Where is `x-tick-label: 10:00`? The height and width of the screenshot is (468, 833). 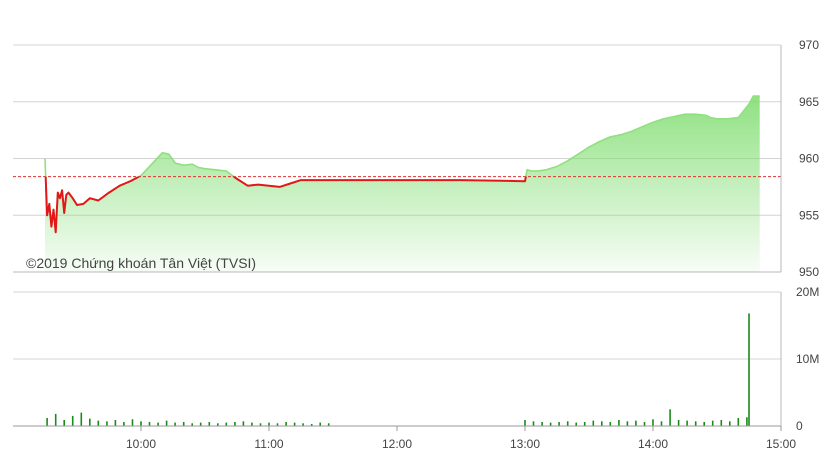
x-tick-label: 10:00 is located at coordinates (141, 444).